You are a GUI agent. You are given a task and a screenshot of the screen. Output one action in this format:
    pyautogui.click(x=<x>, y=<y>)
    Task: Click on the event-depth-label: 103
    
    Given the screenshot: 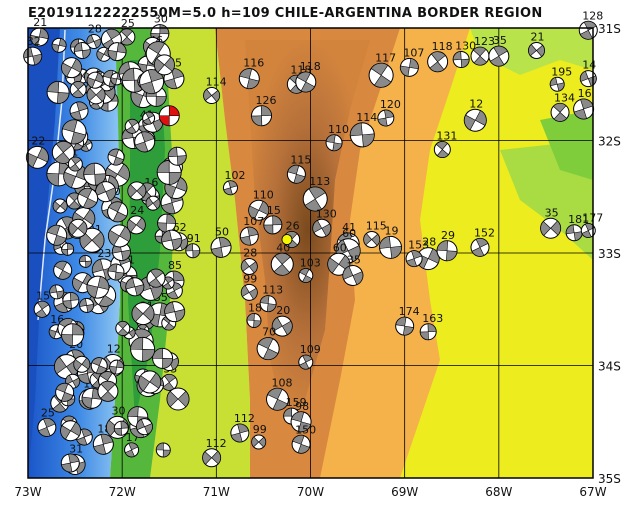 What is the action you would take?
    pyautogui.click(x=310, y=263)
    